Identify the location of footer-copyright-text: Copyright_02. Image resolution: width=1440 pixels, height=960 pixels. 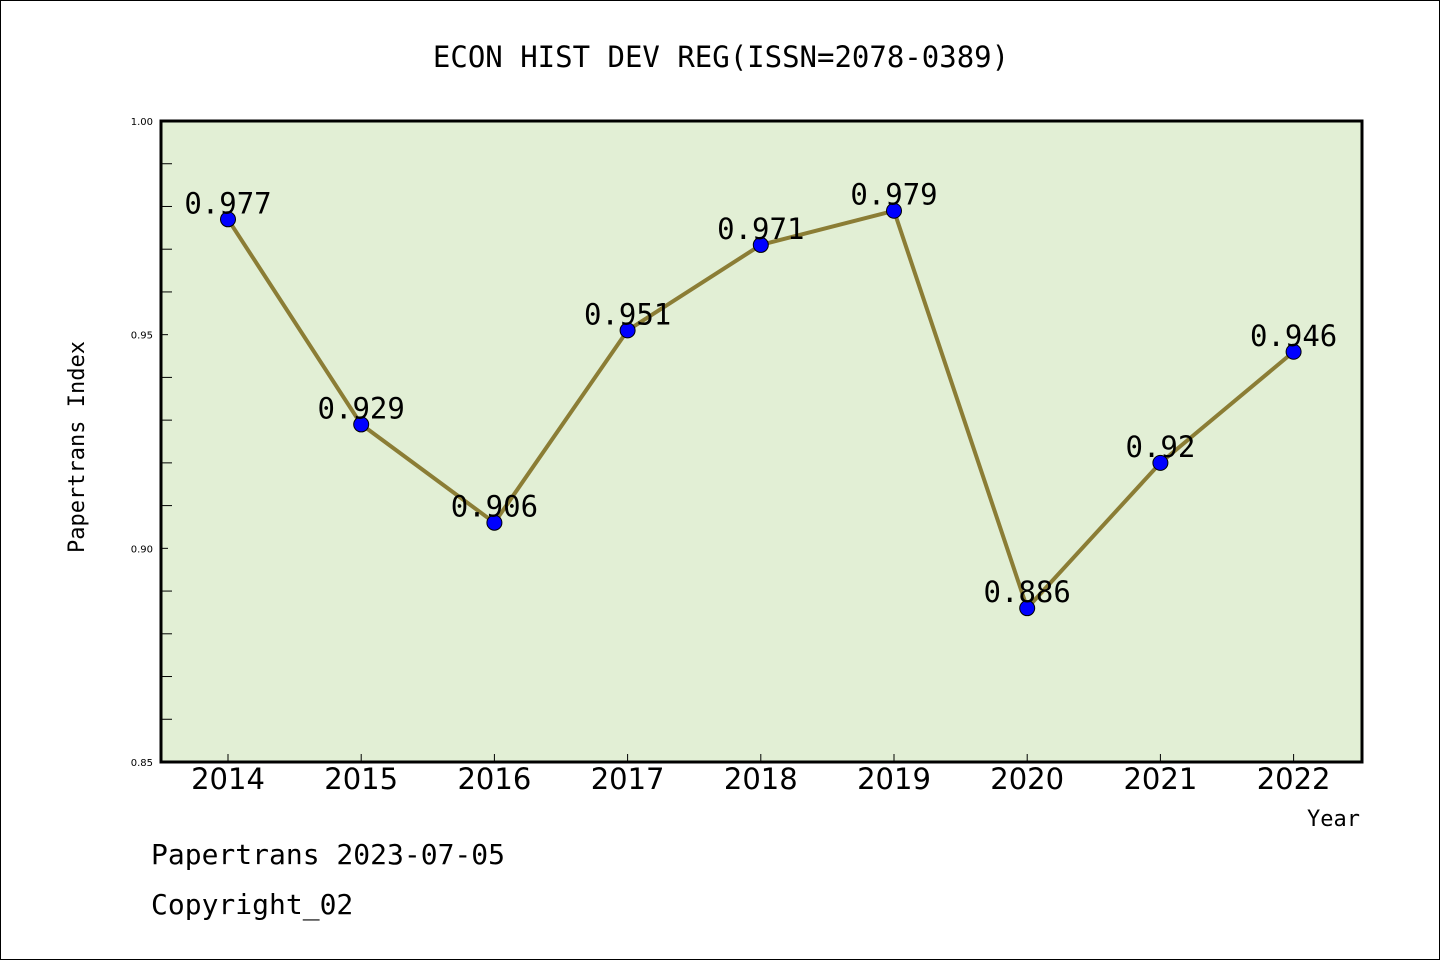
(252, 905).